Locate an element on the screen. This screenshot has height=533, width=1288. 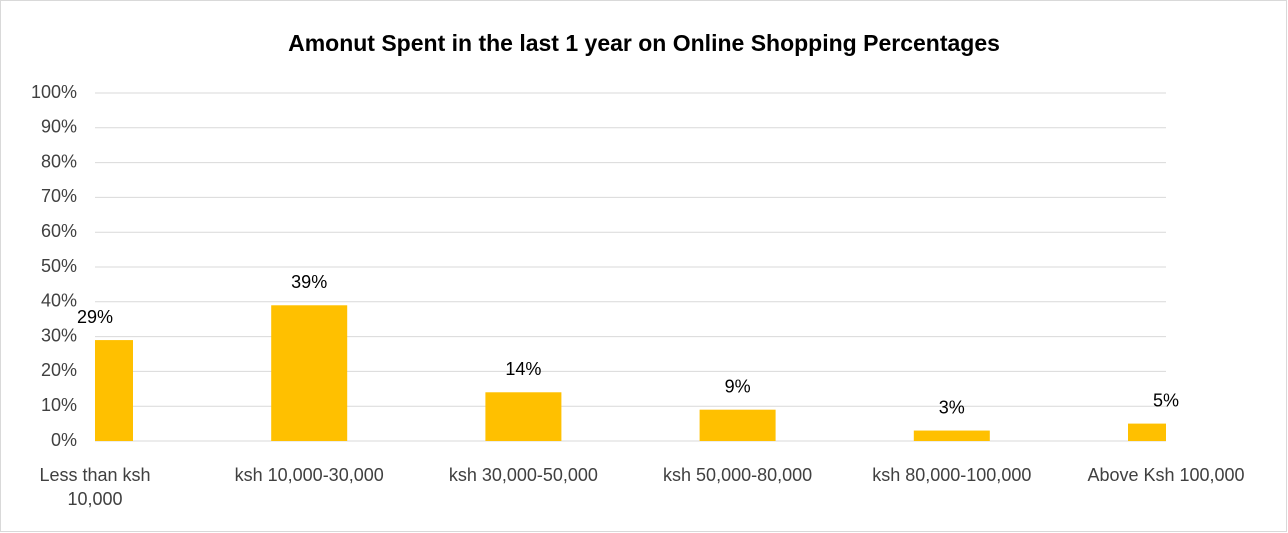
data-label: 39% is located at coordinates (309, 282).